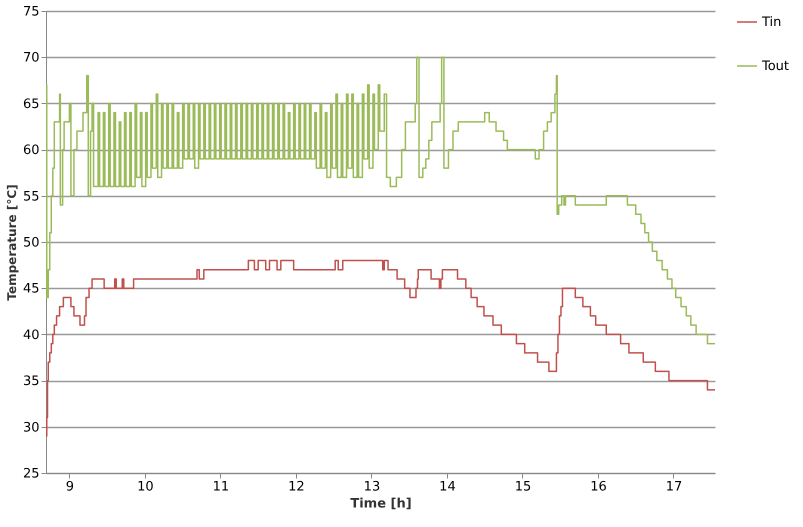 The image size is (803, 527). What do you see at coordinates (447, 487) in the screenshot?
I see `x-tick-label: 14` at bounding box center [447, 487].